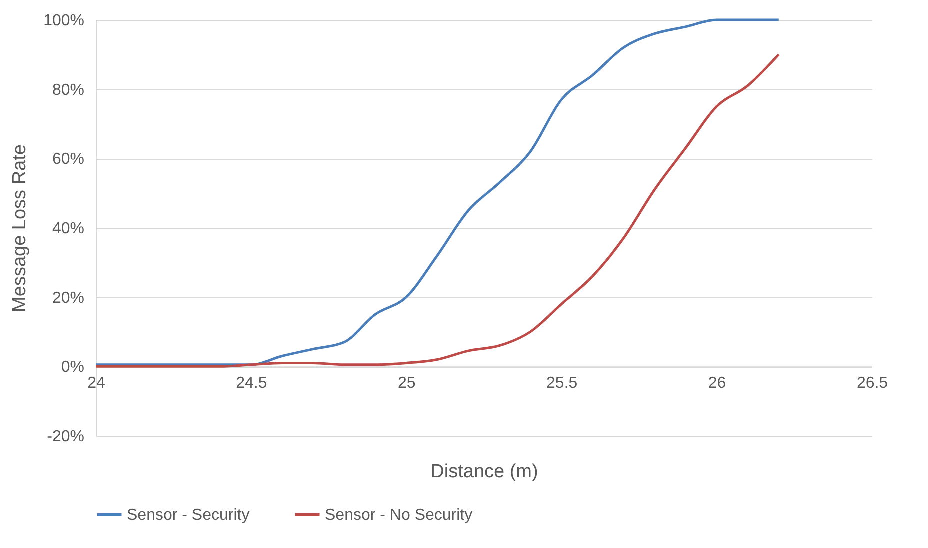 Image resolution: width=928 pixels, height=548 pixels. I want to click on x-tick-label: 26, so click(717, 383).